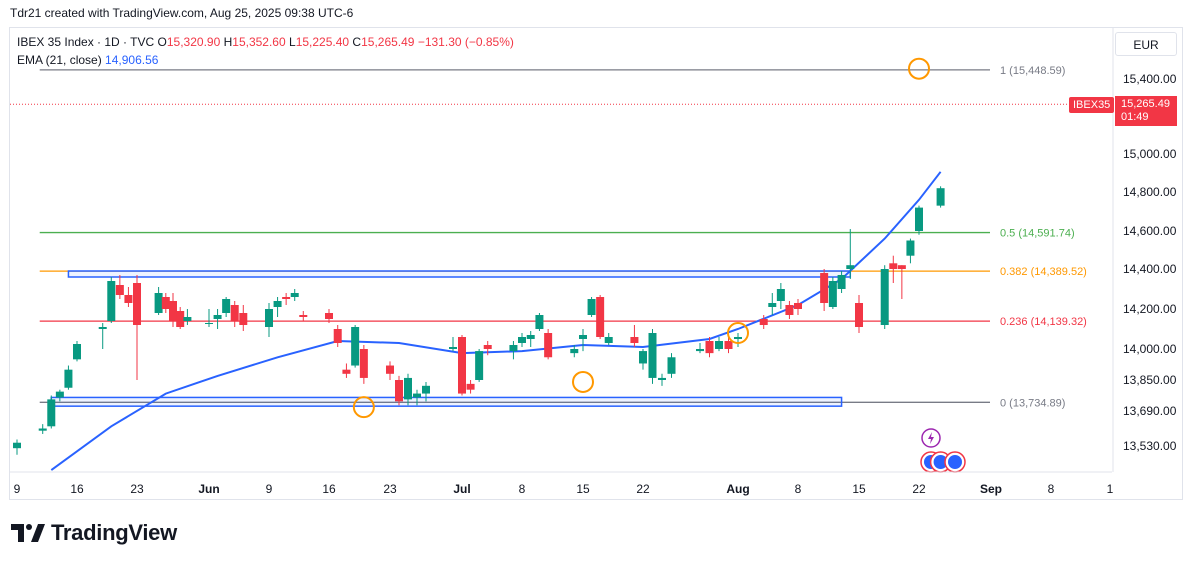  I want to click on ema-label: EMA (21, close), so click(59, 60).